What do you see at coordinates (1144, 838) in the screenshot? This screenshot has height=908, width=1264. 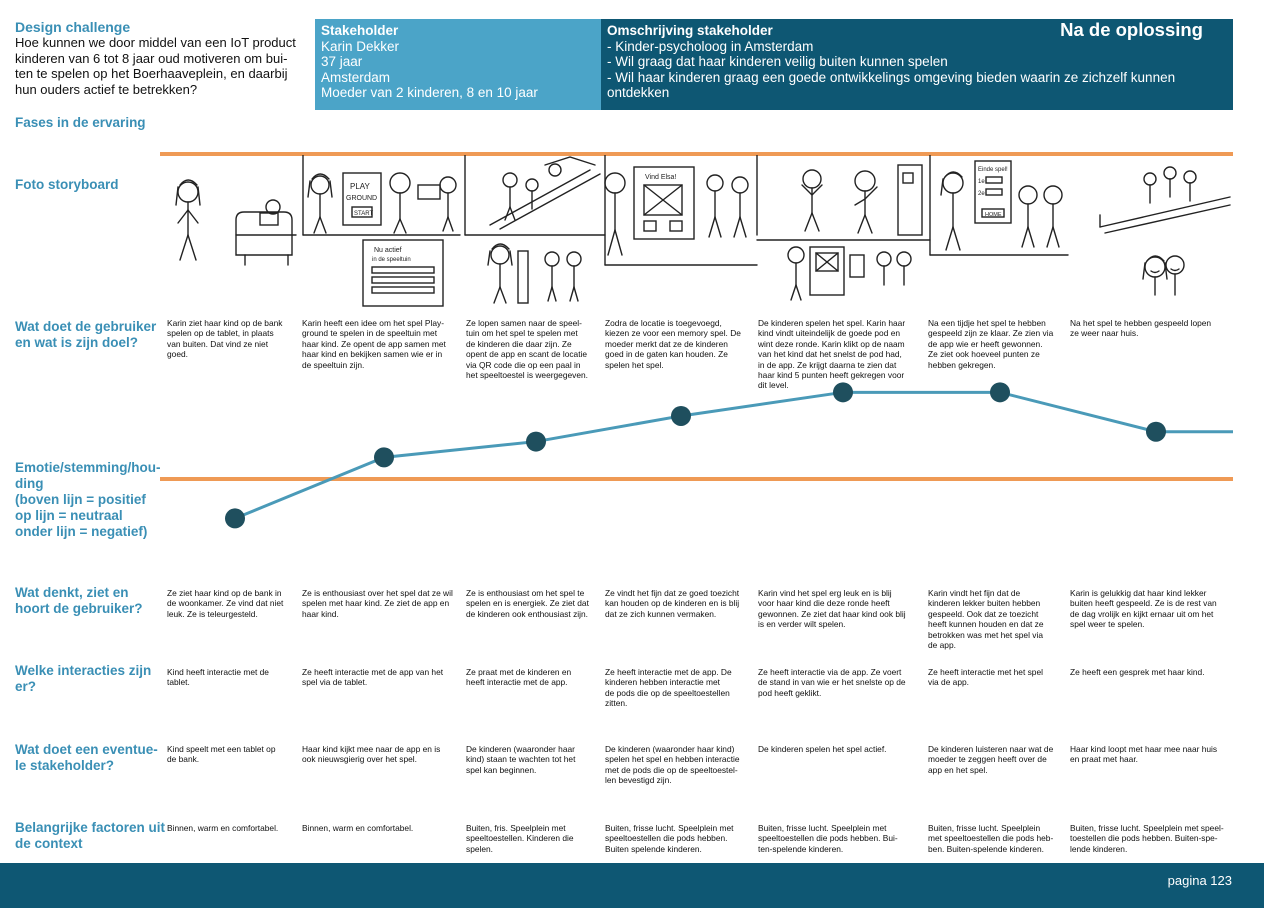 I see `cell-line: toestellen die pods hebben. Buiten-spe-` at bounding box center [1144, 838].